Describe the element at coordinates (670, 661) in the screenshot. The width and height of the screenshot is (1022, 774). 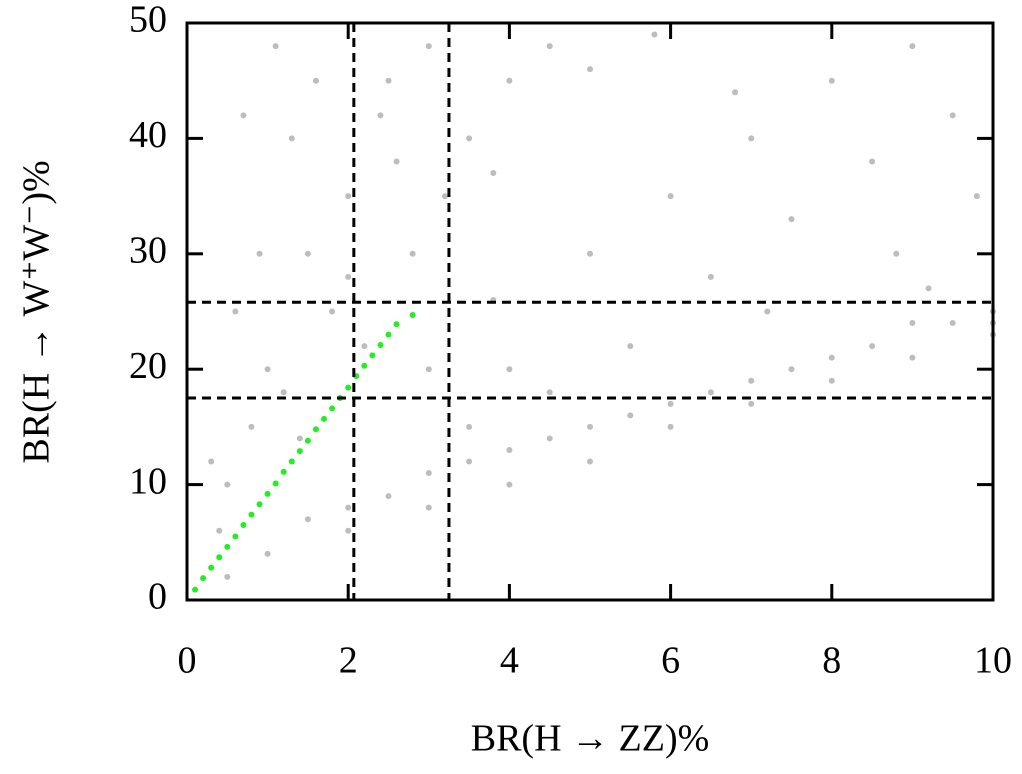
I see `x-tick-label: 6` at that location.